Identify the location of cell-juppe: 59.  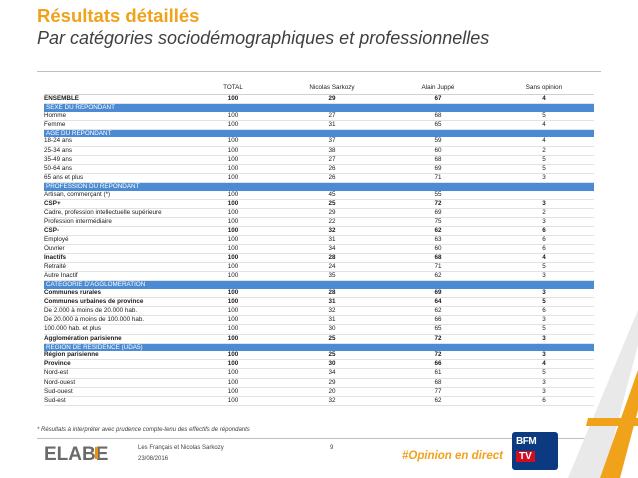
(438, 142).